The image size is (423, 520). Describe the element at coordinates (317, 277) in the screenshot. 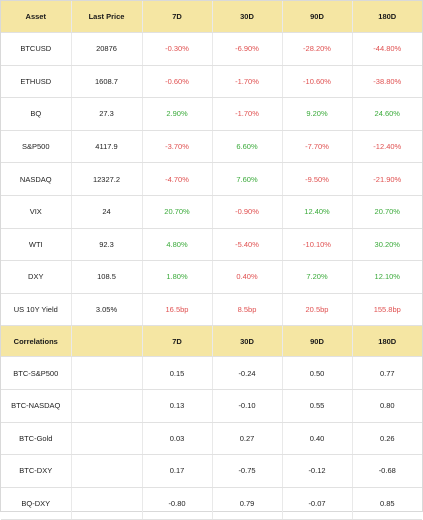

I see `change-90d-cell: 7.20%` at that location.